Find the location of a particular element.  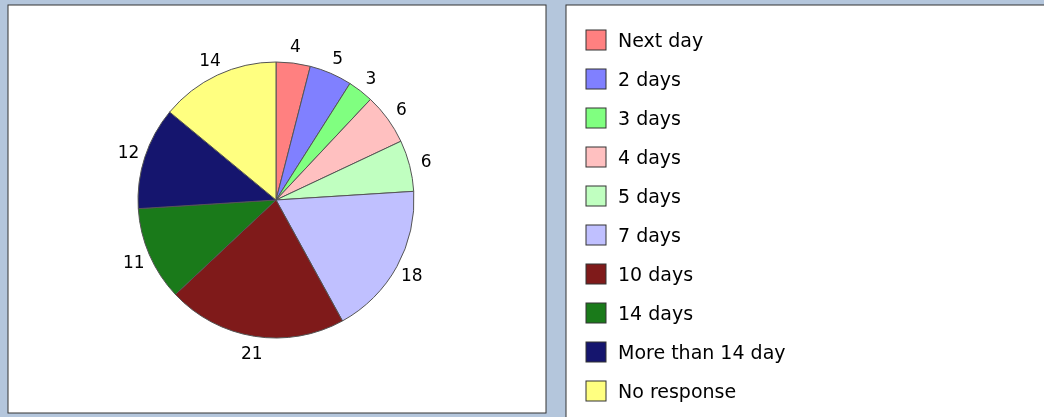

data-label: 14 is located at coordinates (210, 59).